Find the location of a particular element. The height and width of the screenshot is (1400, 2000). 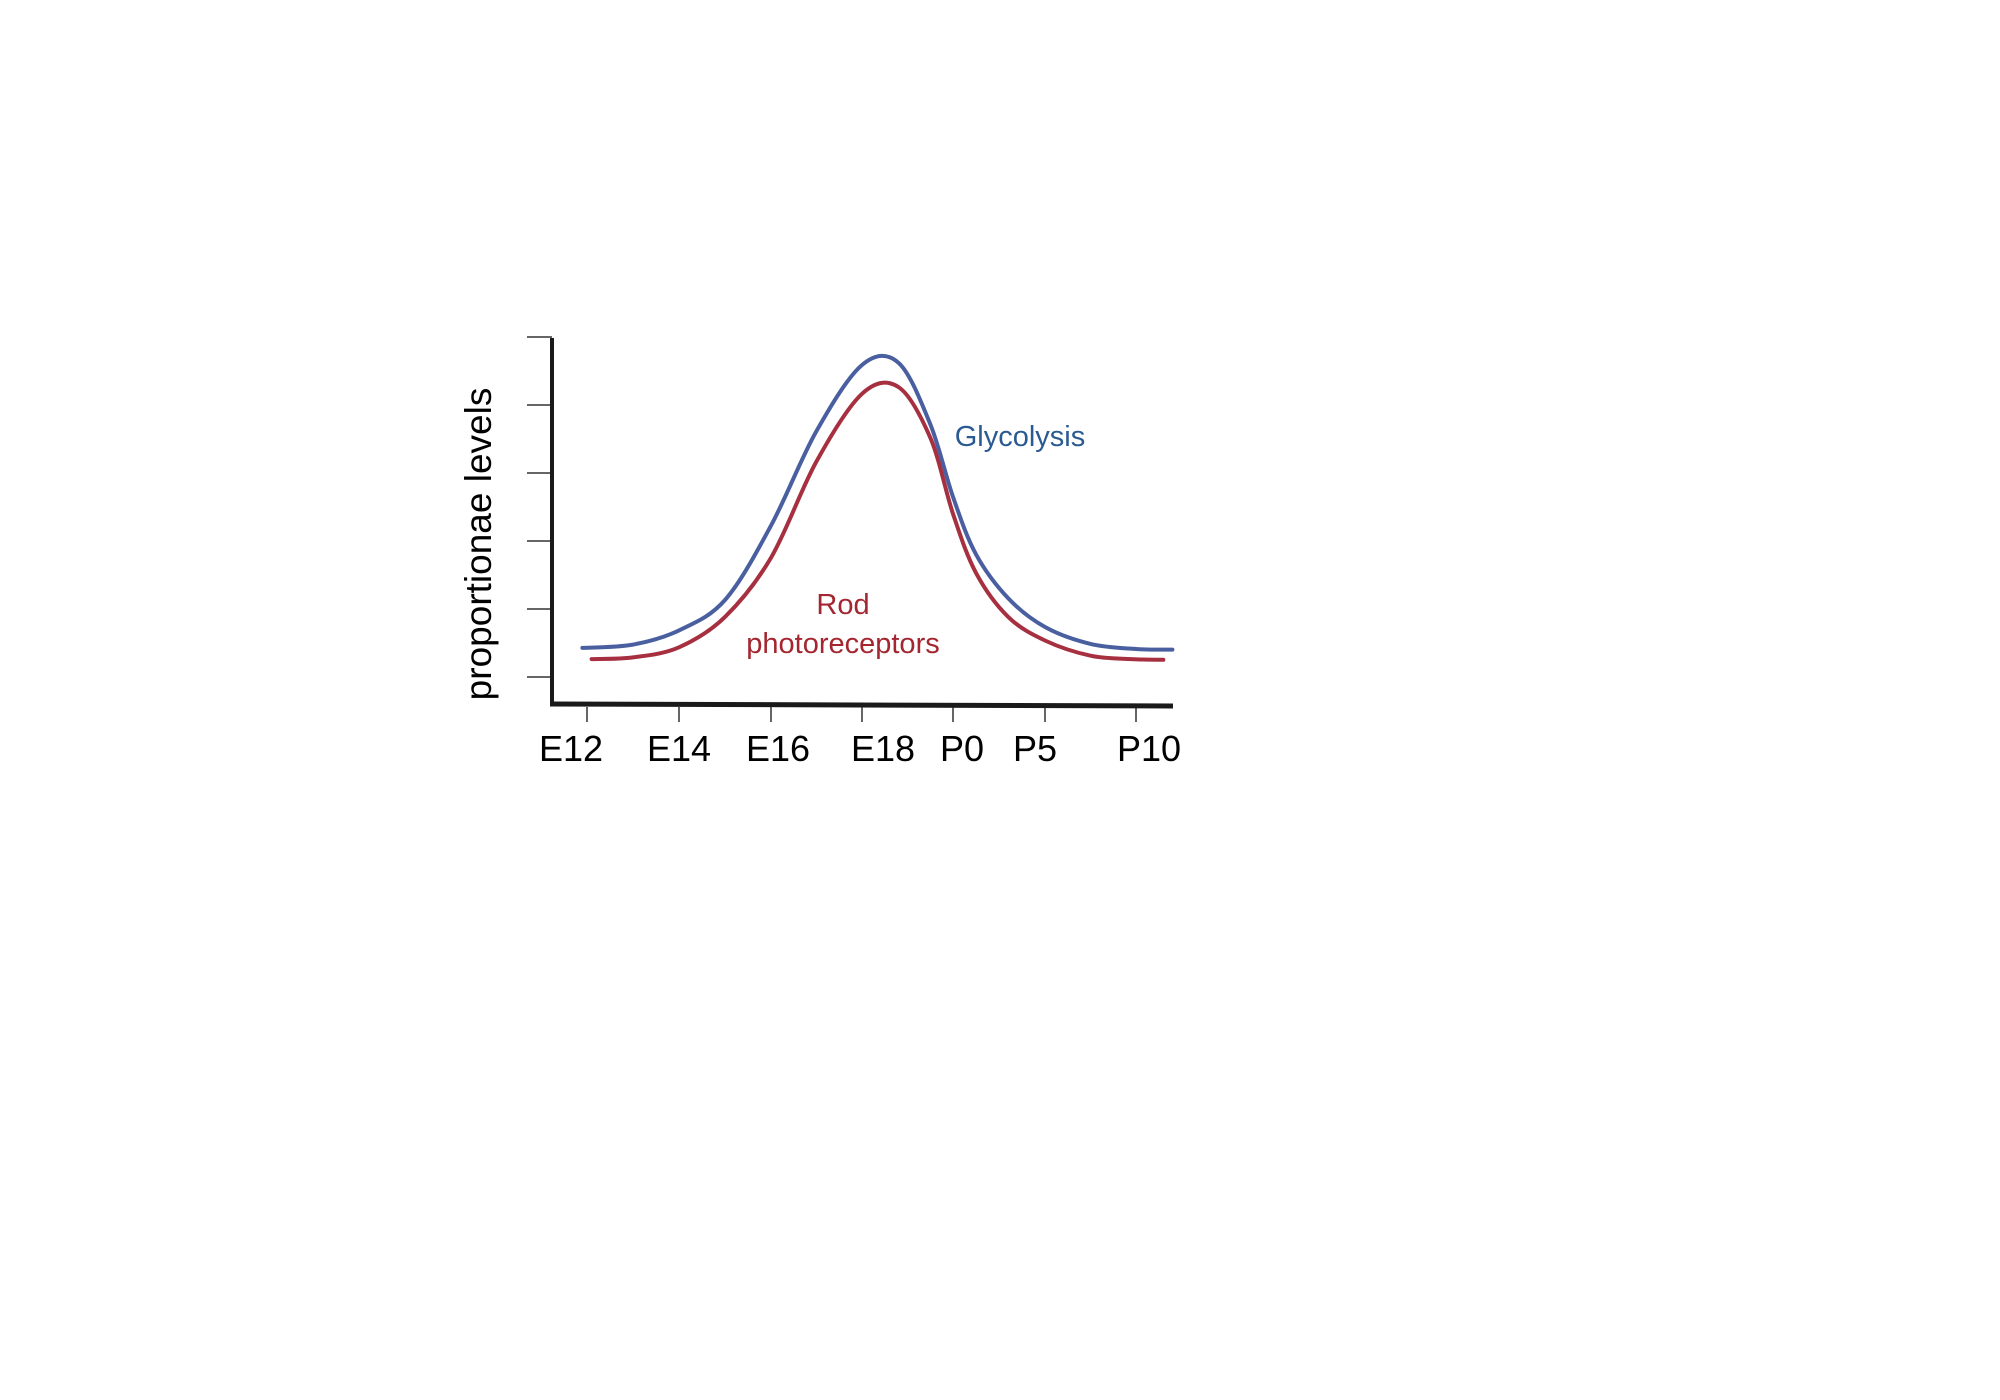

x-tick-label-E12: E12 is located at coordinates (571, 748).